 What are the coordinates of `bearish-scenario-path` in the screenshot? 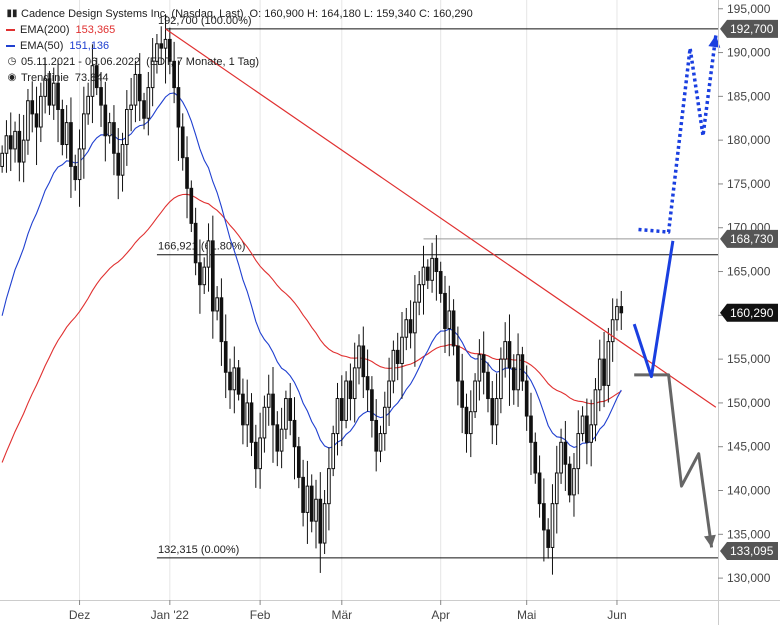 It's located at (674, 460).